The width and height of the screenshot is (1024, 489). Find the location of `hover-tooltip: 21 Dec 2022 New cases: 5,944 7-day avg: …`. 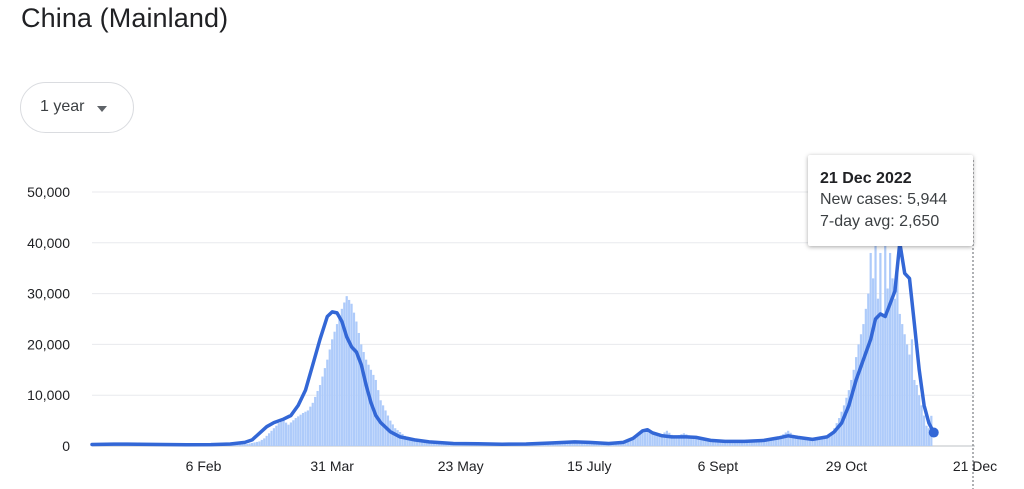

hover-tooltip: 21 Dec 2022 New cases: 5,944 7-day avg: … is located at coordinates (890, 200).